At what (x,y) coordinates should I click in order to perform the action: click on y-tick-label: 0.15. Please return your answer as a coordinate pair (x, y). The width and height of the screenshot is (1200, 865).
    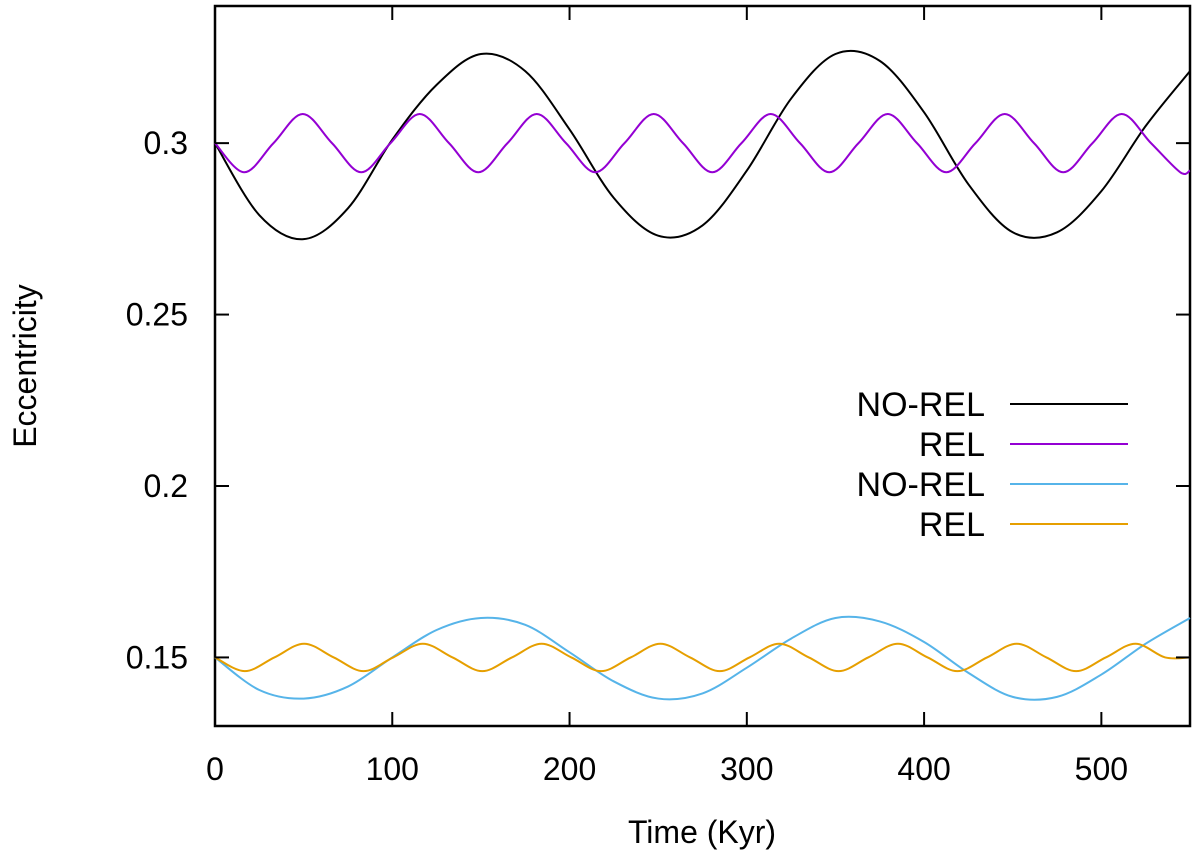
    Looking at the image, I should click on (157, 657).